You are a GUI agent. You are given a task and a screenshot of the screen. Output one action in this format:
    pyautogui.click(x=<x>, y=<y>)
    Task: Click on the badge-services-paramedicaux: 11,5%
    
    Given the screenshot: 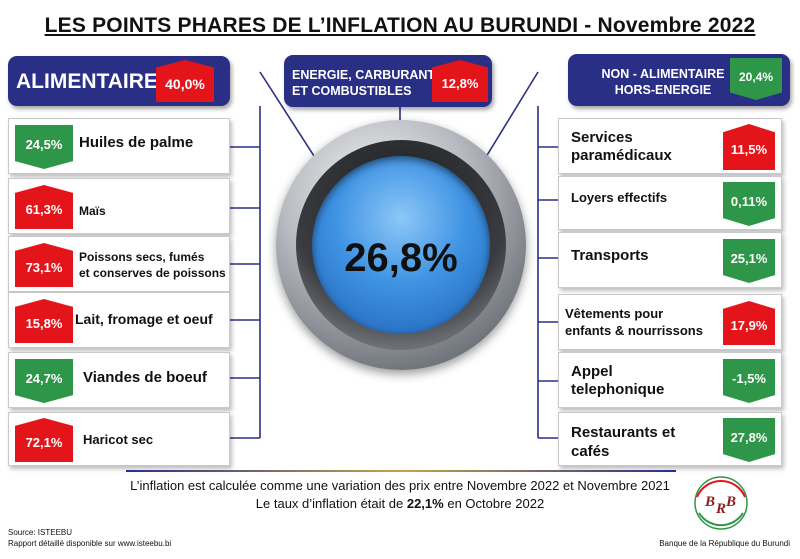 What is the action you would take?
    pyautogui.click(x=749, y=147)
    